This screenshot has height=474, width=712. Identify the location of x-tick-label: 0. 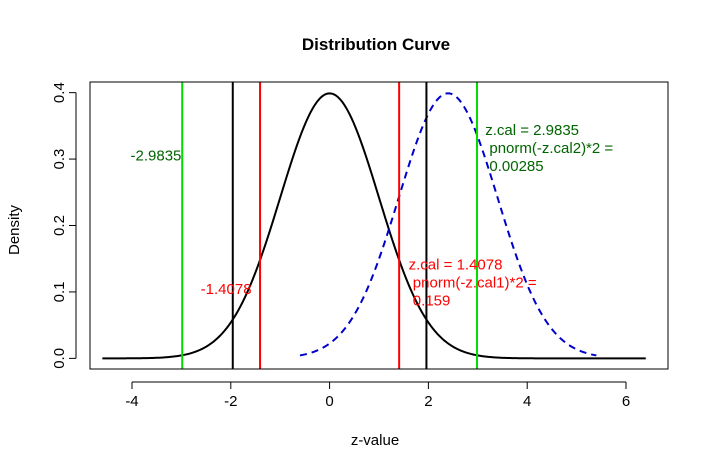
(329, 401).